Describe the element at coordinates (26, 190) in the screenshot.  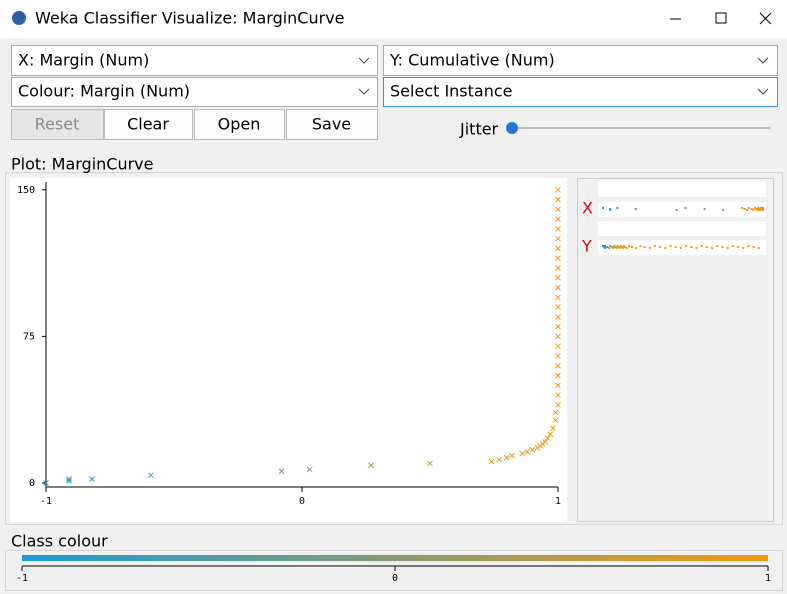
I see `y-tick-label: 150` at that location.